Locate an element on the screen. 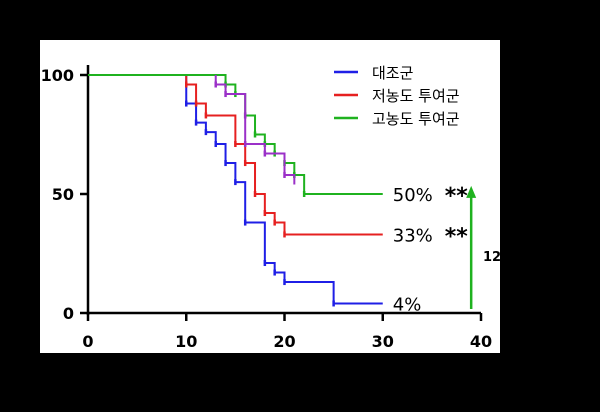  legend-label: 저농도 투여군 is located at coordinates (416, 96).